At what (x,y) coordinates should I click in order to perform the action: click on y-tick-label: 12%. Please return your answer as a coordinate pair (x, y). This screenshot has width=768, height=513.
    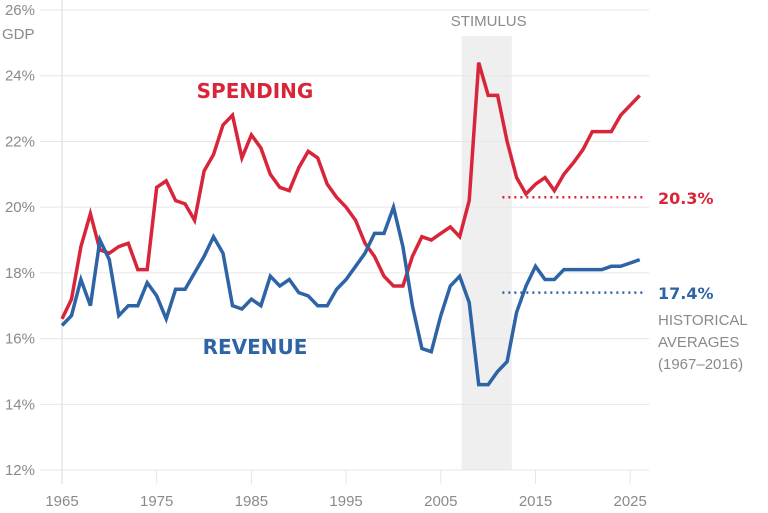
    Looking at the image, I should click on (20, 470).